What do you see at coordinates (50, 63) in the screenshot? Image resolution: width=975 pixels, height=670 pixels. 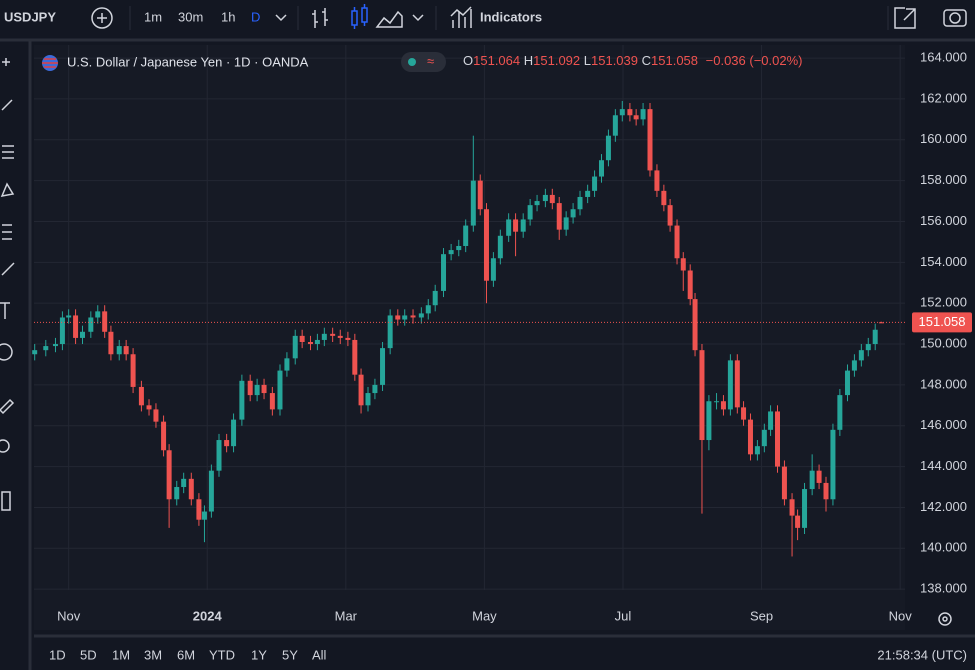 I see `flag-icon` at bounding box center [50, 63].